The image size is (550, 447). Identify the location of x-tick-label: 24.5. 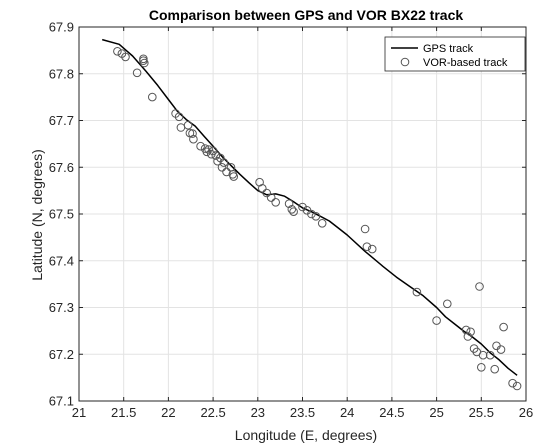
(391, 412).